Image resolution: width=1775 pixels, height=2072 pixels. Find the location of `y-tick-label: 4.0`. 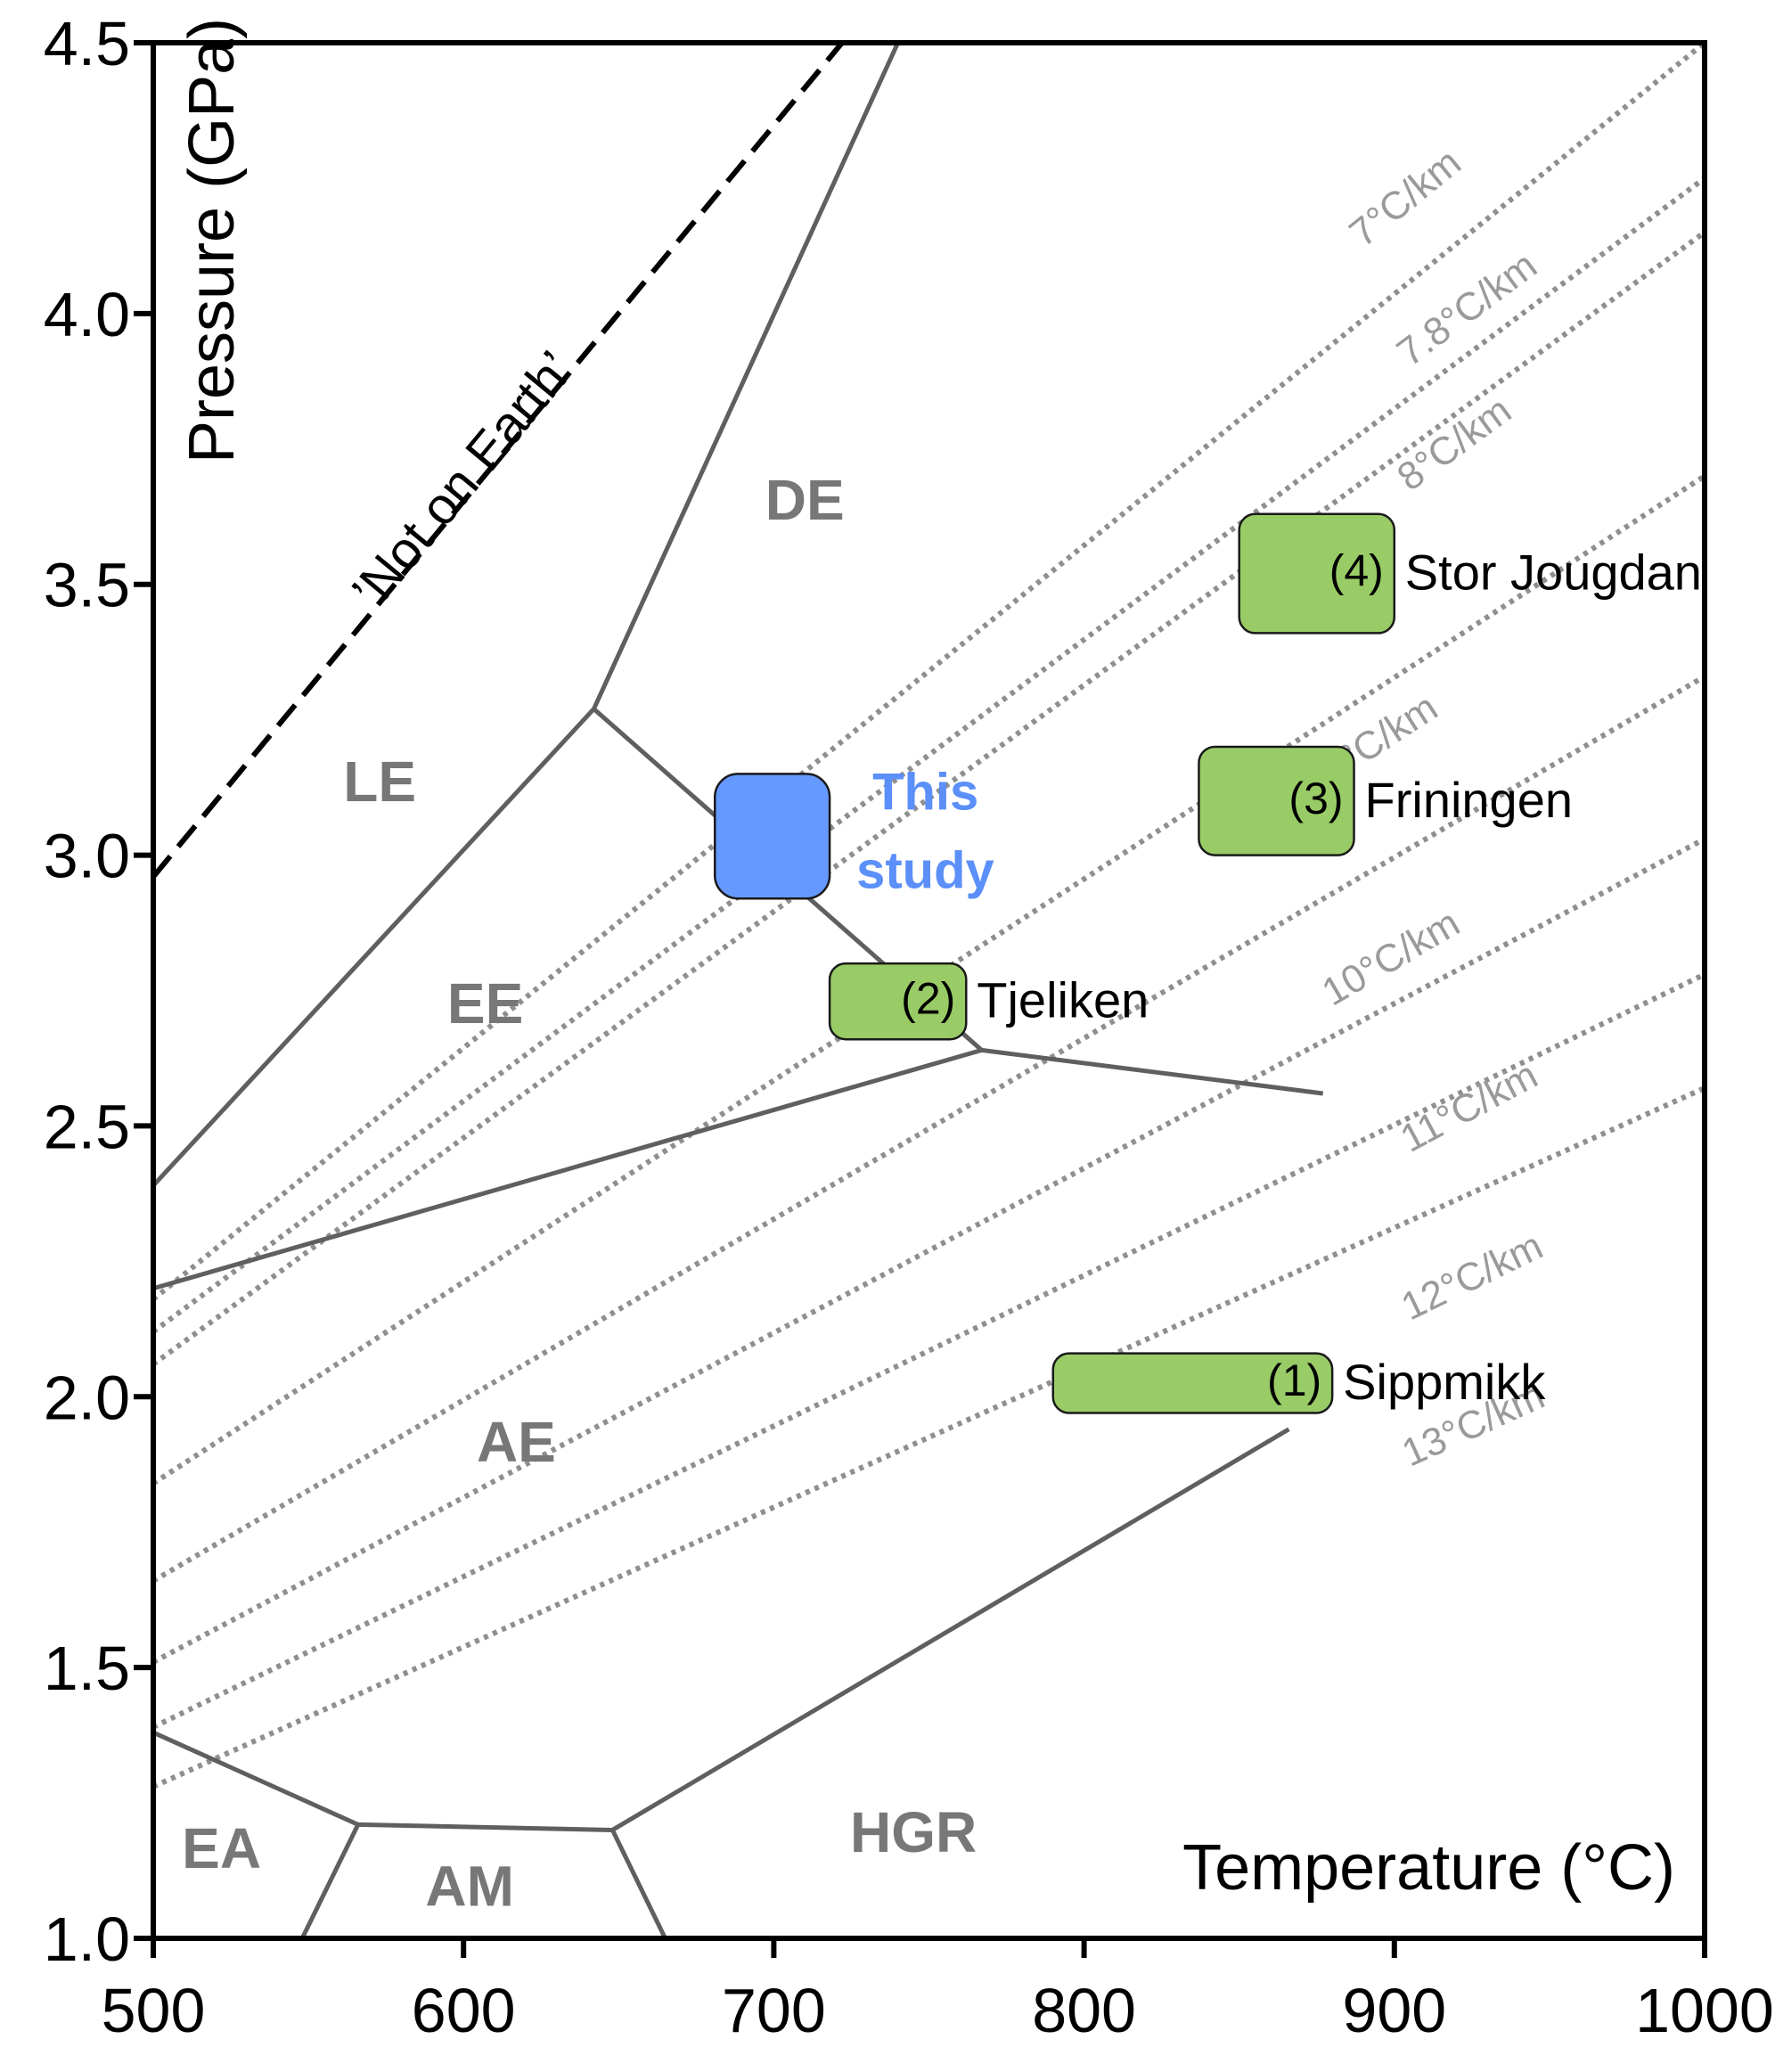

y-tick-label: 4.0 is located at coordinates (87, 314).